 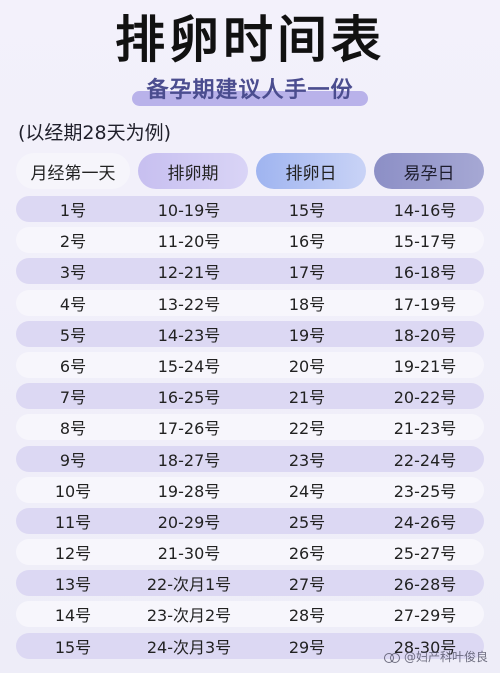 I want to click on cell-fertile-days: 17-19号, so click(x=425, y=304).